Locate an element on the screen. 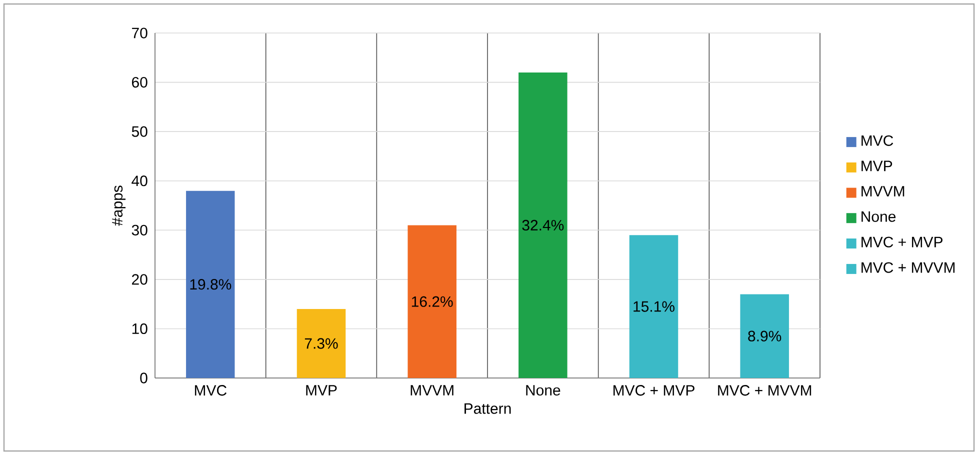 The height and width of the screenshot is (455, 978). x-tick-label: MVP is located at coordinates (321, 390).